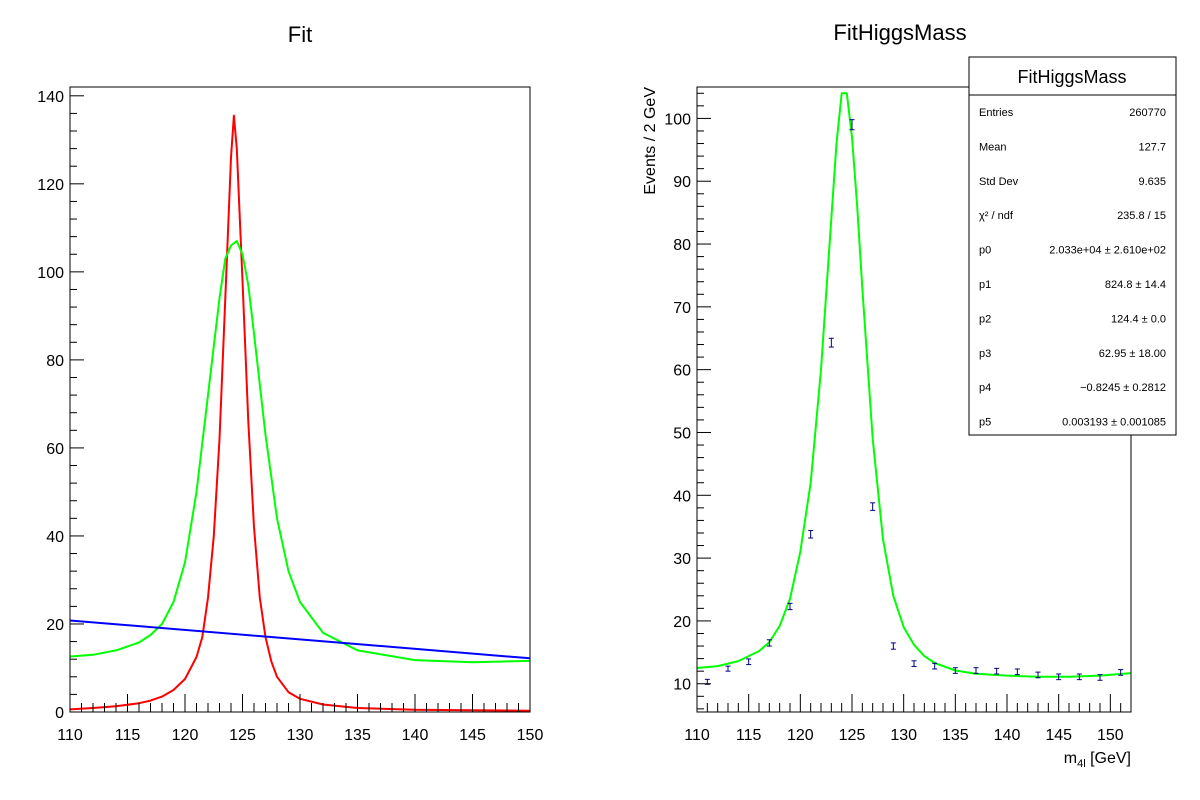  What do you see at coordinates (996, 216) in the screenshot?
I see `stats-row-label: χ² / ndf` at bounding box center [996, 216].